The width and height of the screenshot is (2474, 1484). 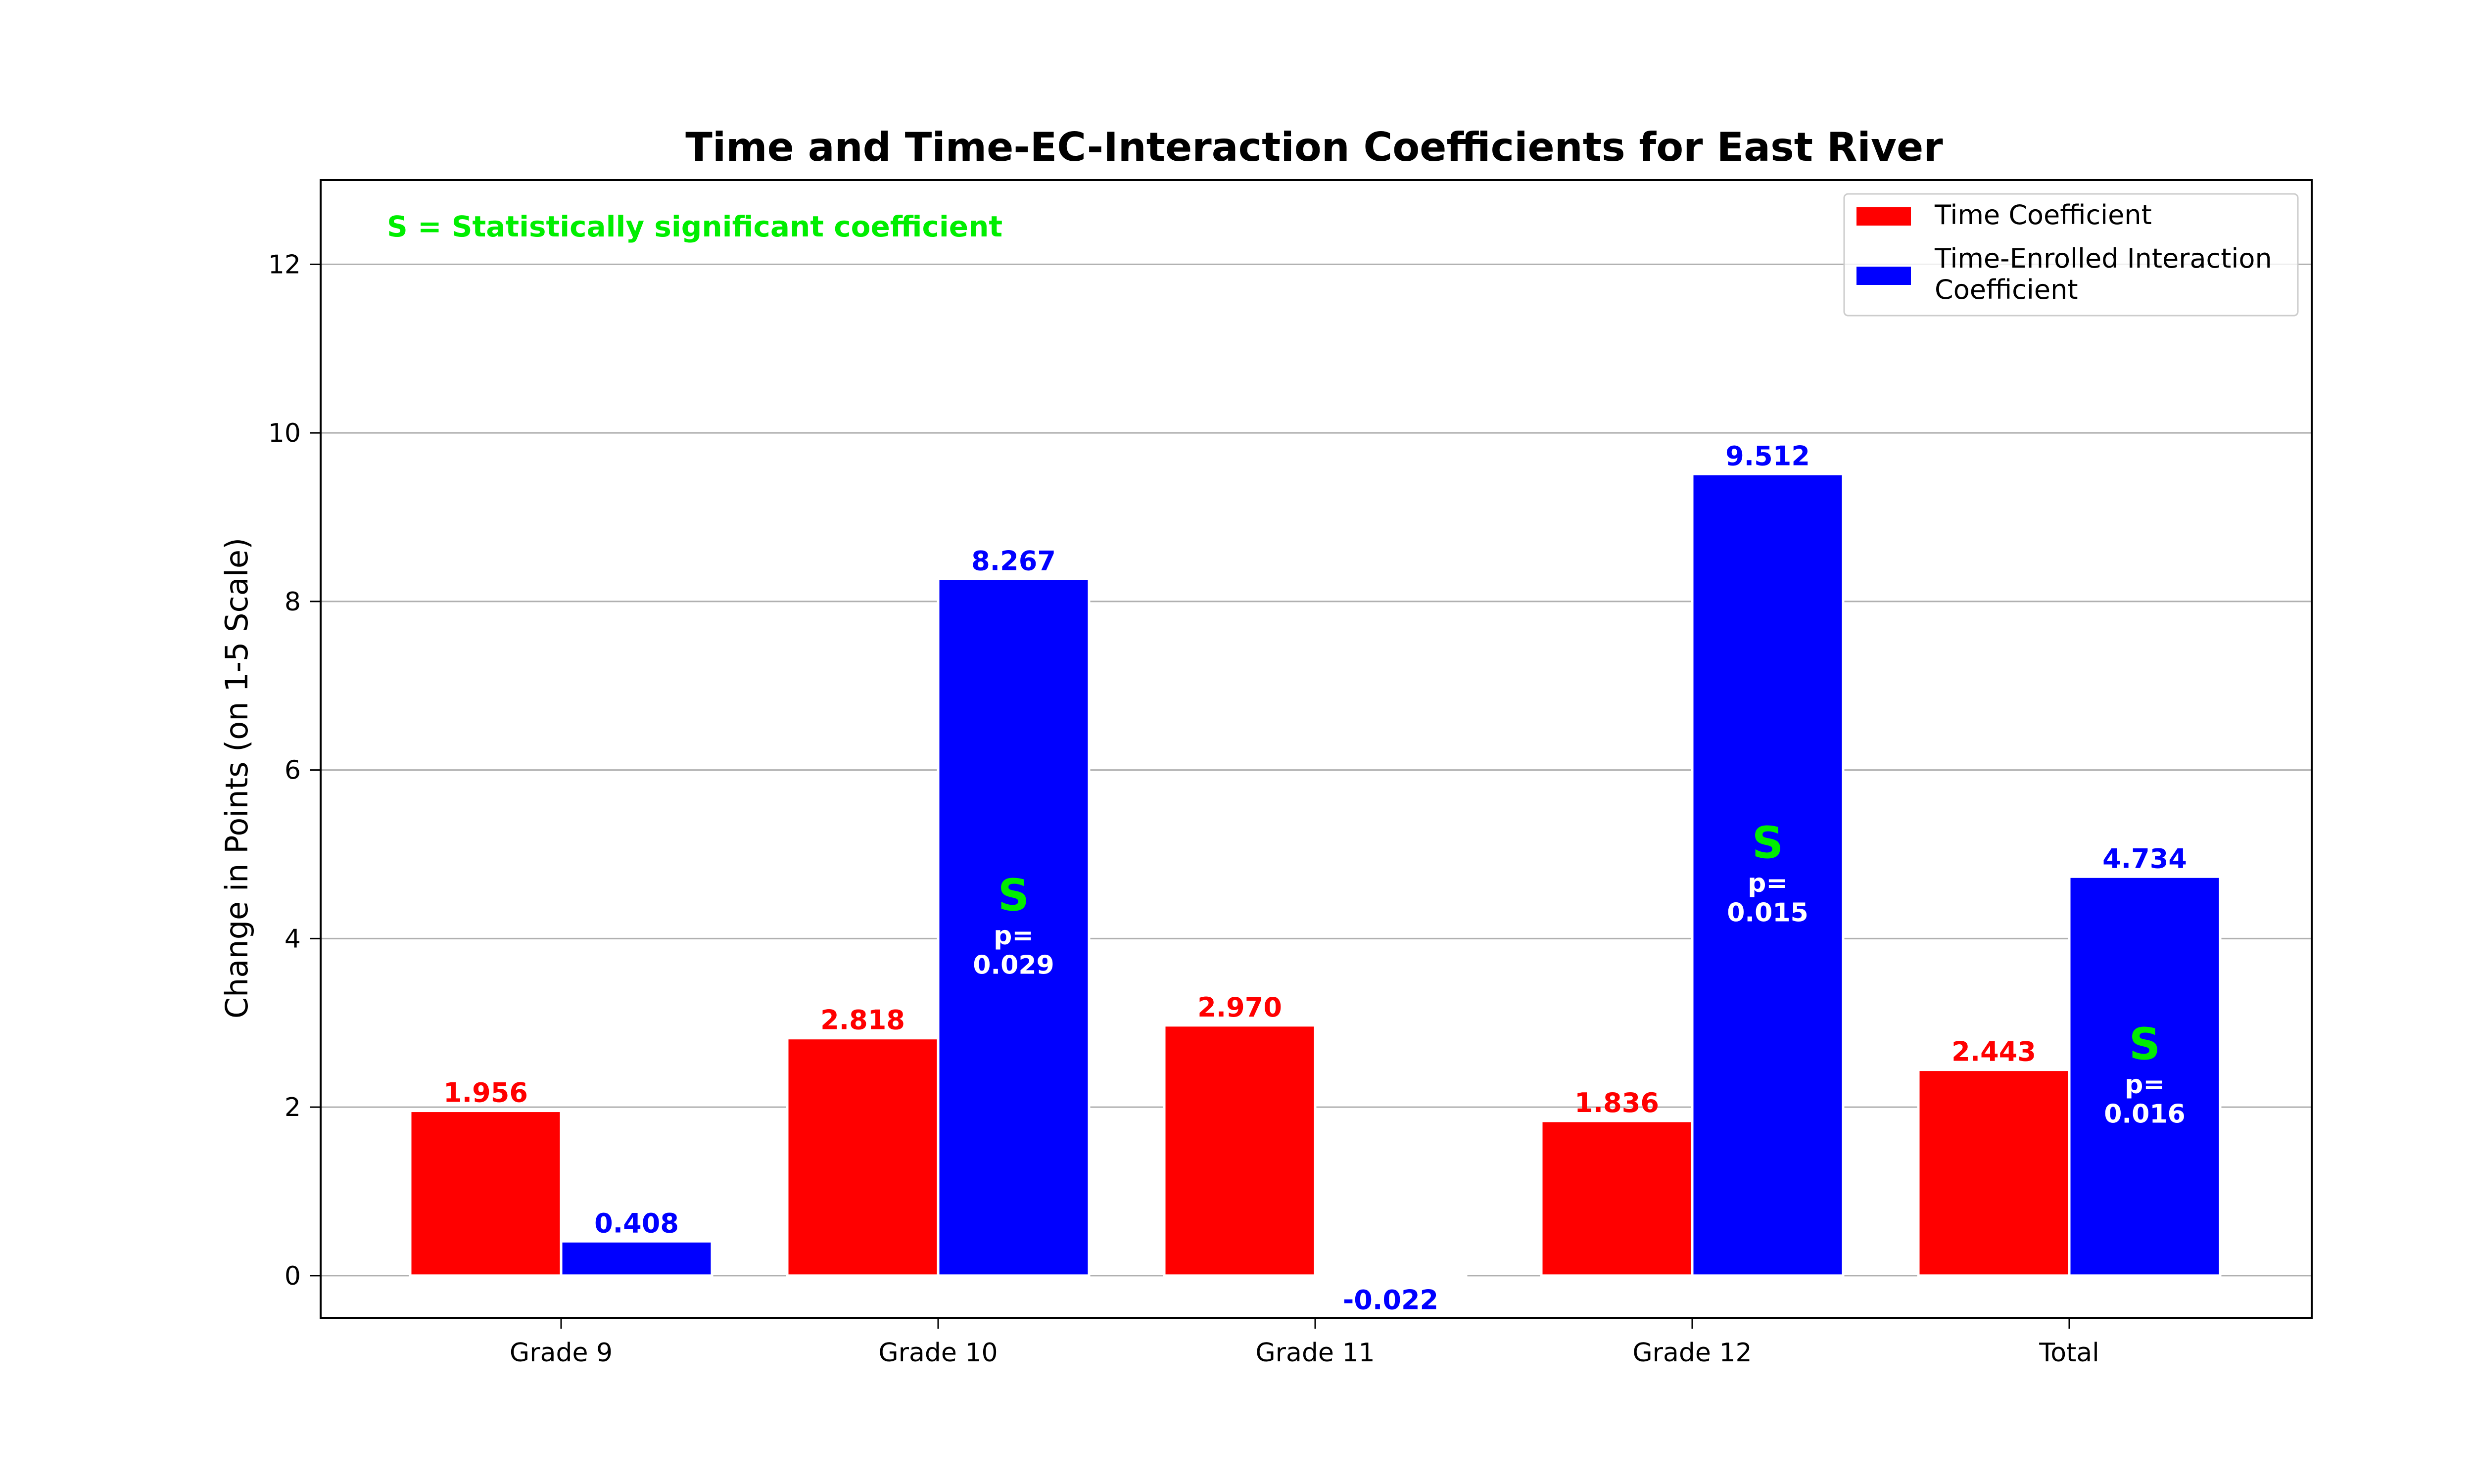 I want to click on y-tick-label-8: 8, so click(x=293, y=602).